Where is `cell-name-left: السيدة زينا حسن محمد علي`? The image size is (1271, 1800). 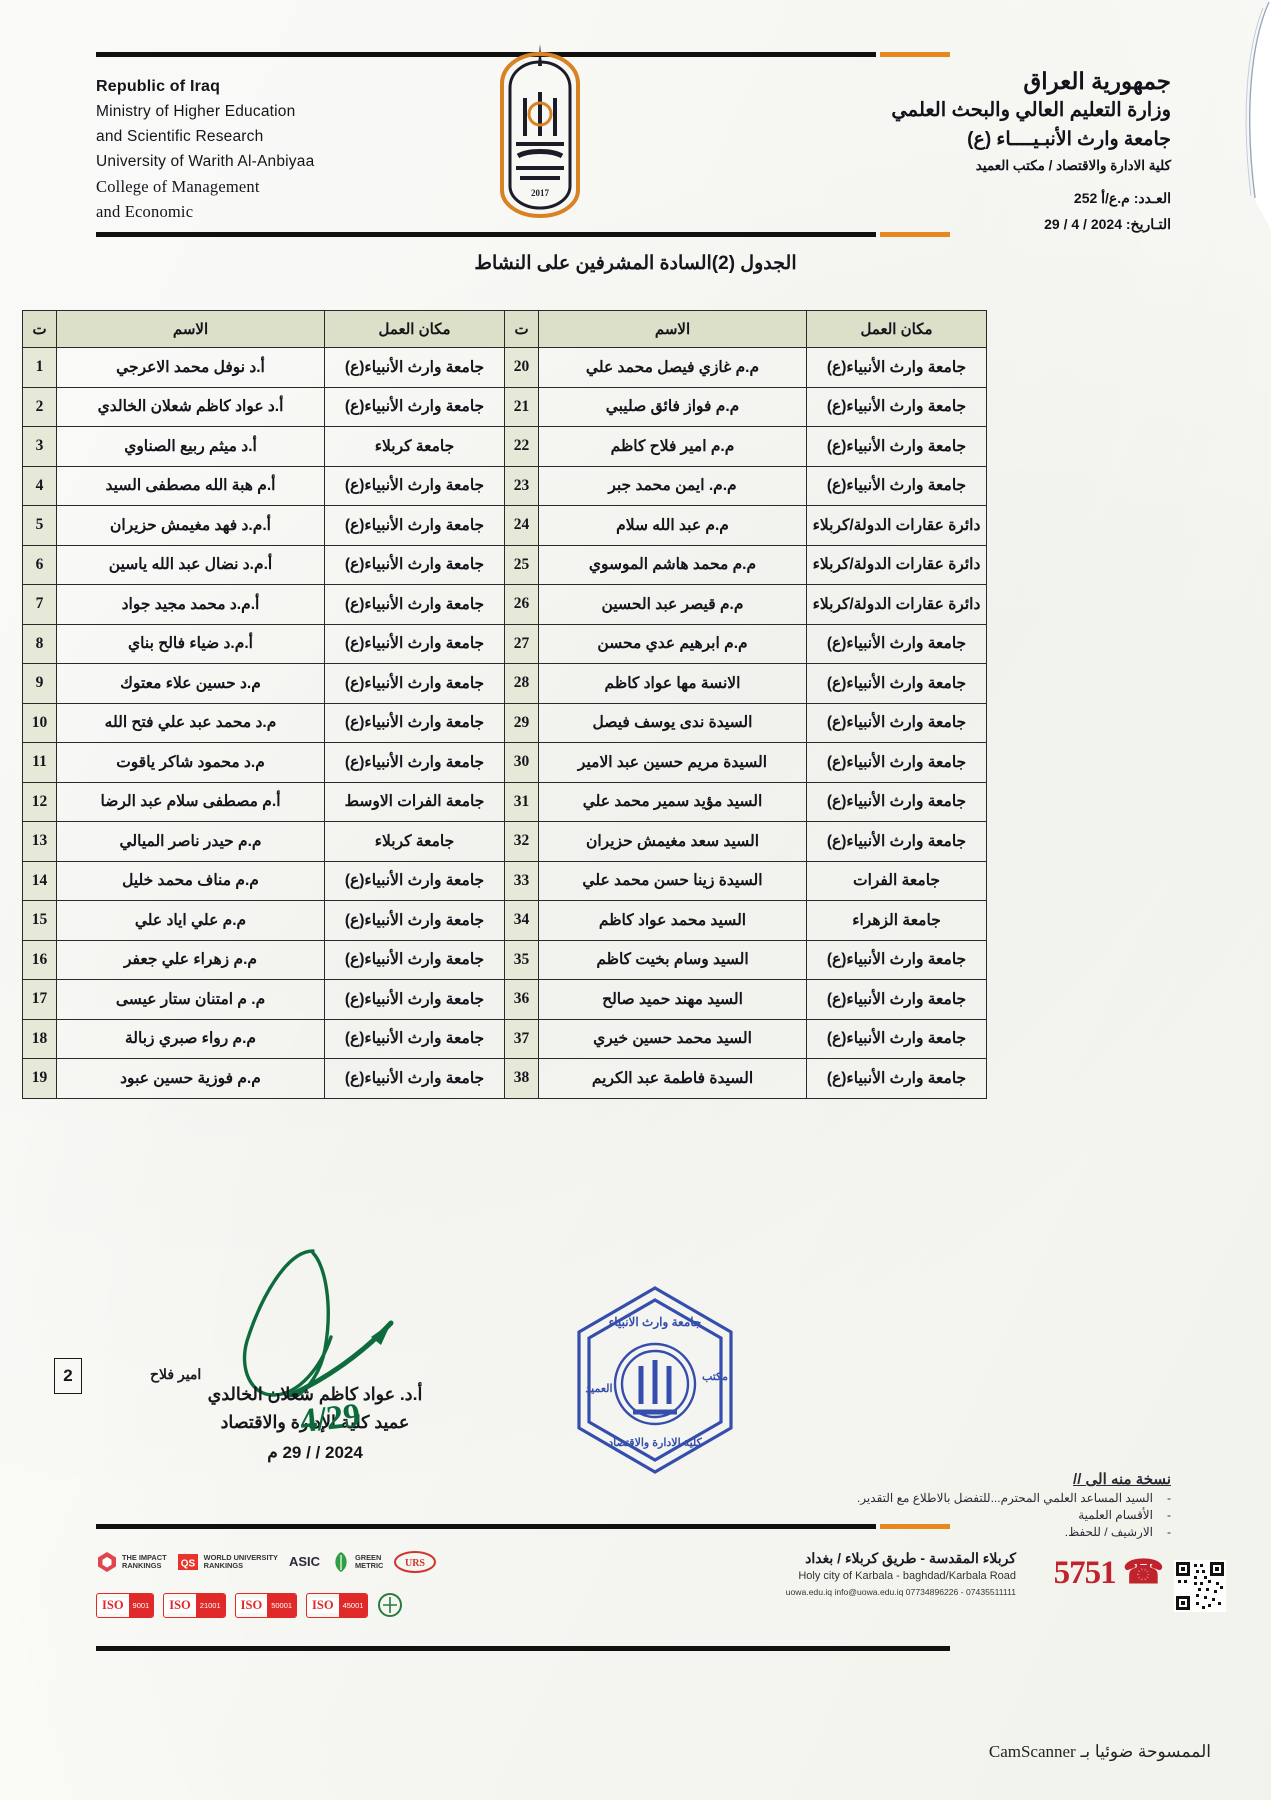
cell-name-left: السيدة زينا حسن محمد علي is located at coordinates (672, 880).